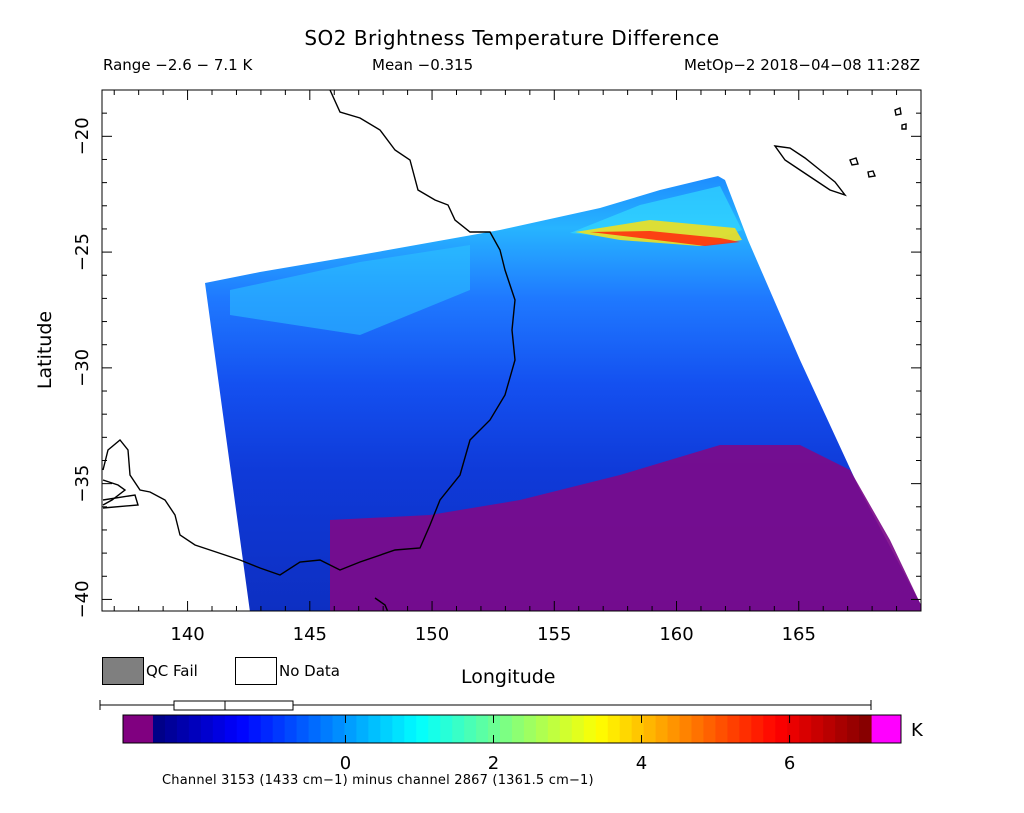  I want to click on y-tick-label: −35, so click(82, 484).